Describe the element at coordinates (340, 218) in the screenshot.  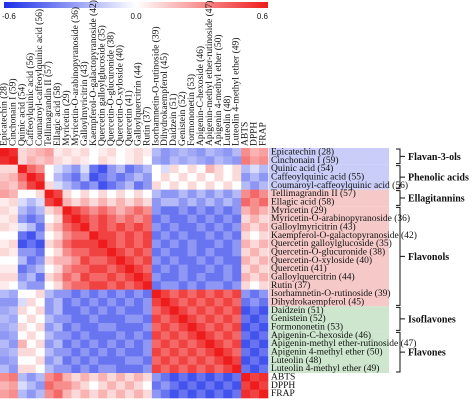
I see `row-label: Myricetin-O-arabinopyranoside (36)` at that location.